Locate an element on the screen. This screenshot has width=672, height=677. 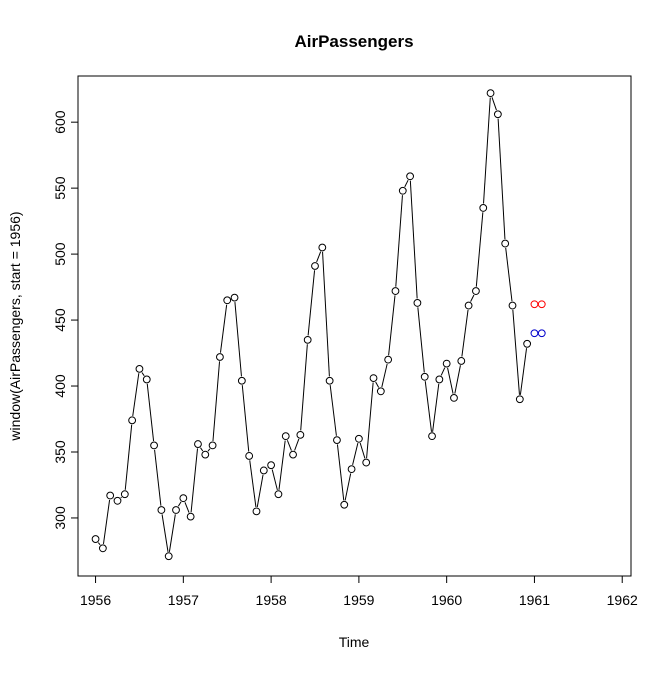
y-tick-label: 500 is located at coordinates (60, 254).